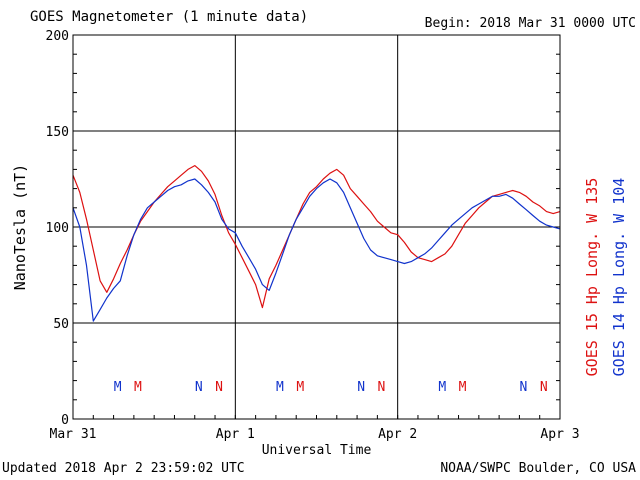  I want to click on x-axis-label: Universal Time, so click(317, 450).